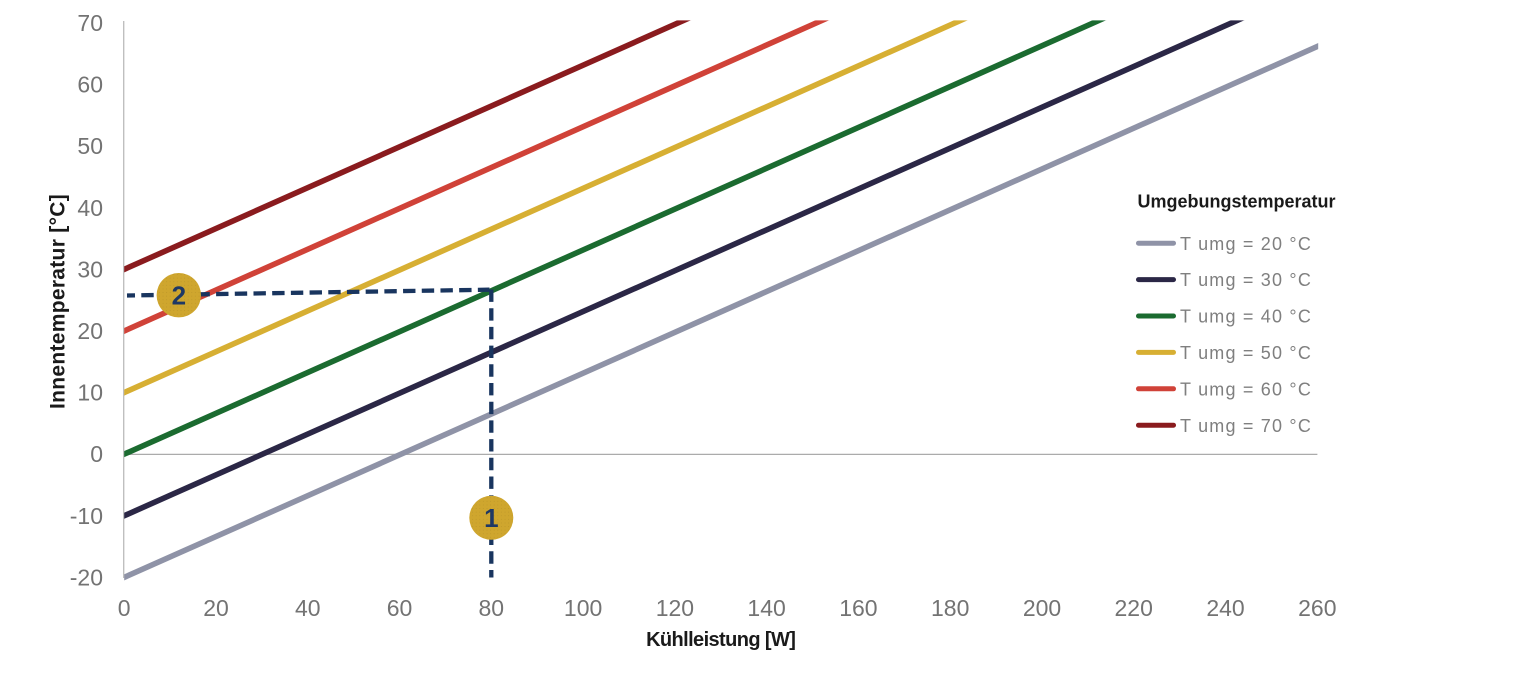 This screenshot has height=681, width=1536. What do you see at coordinates (1246, 426) in the screenshot?
I see `svg-text: T umg = 70 °C` at bounding box center [1246, 426].